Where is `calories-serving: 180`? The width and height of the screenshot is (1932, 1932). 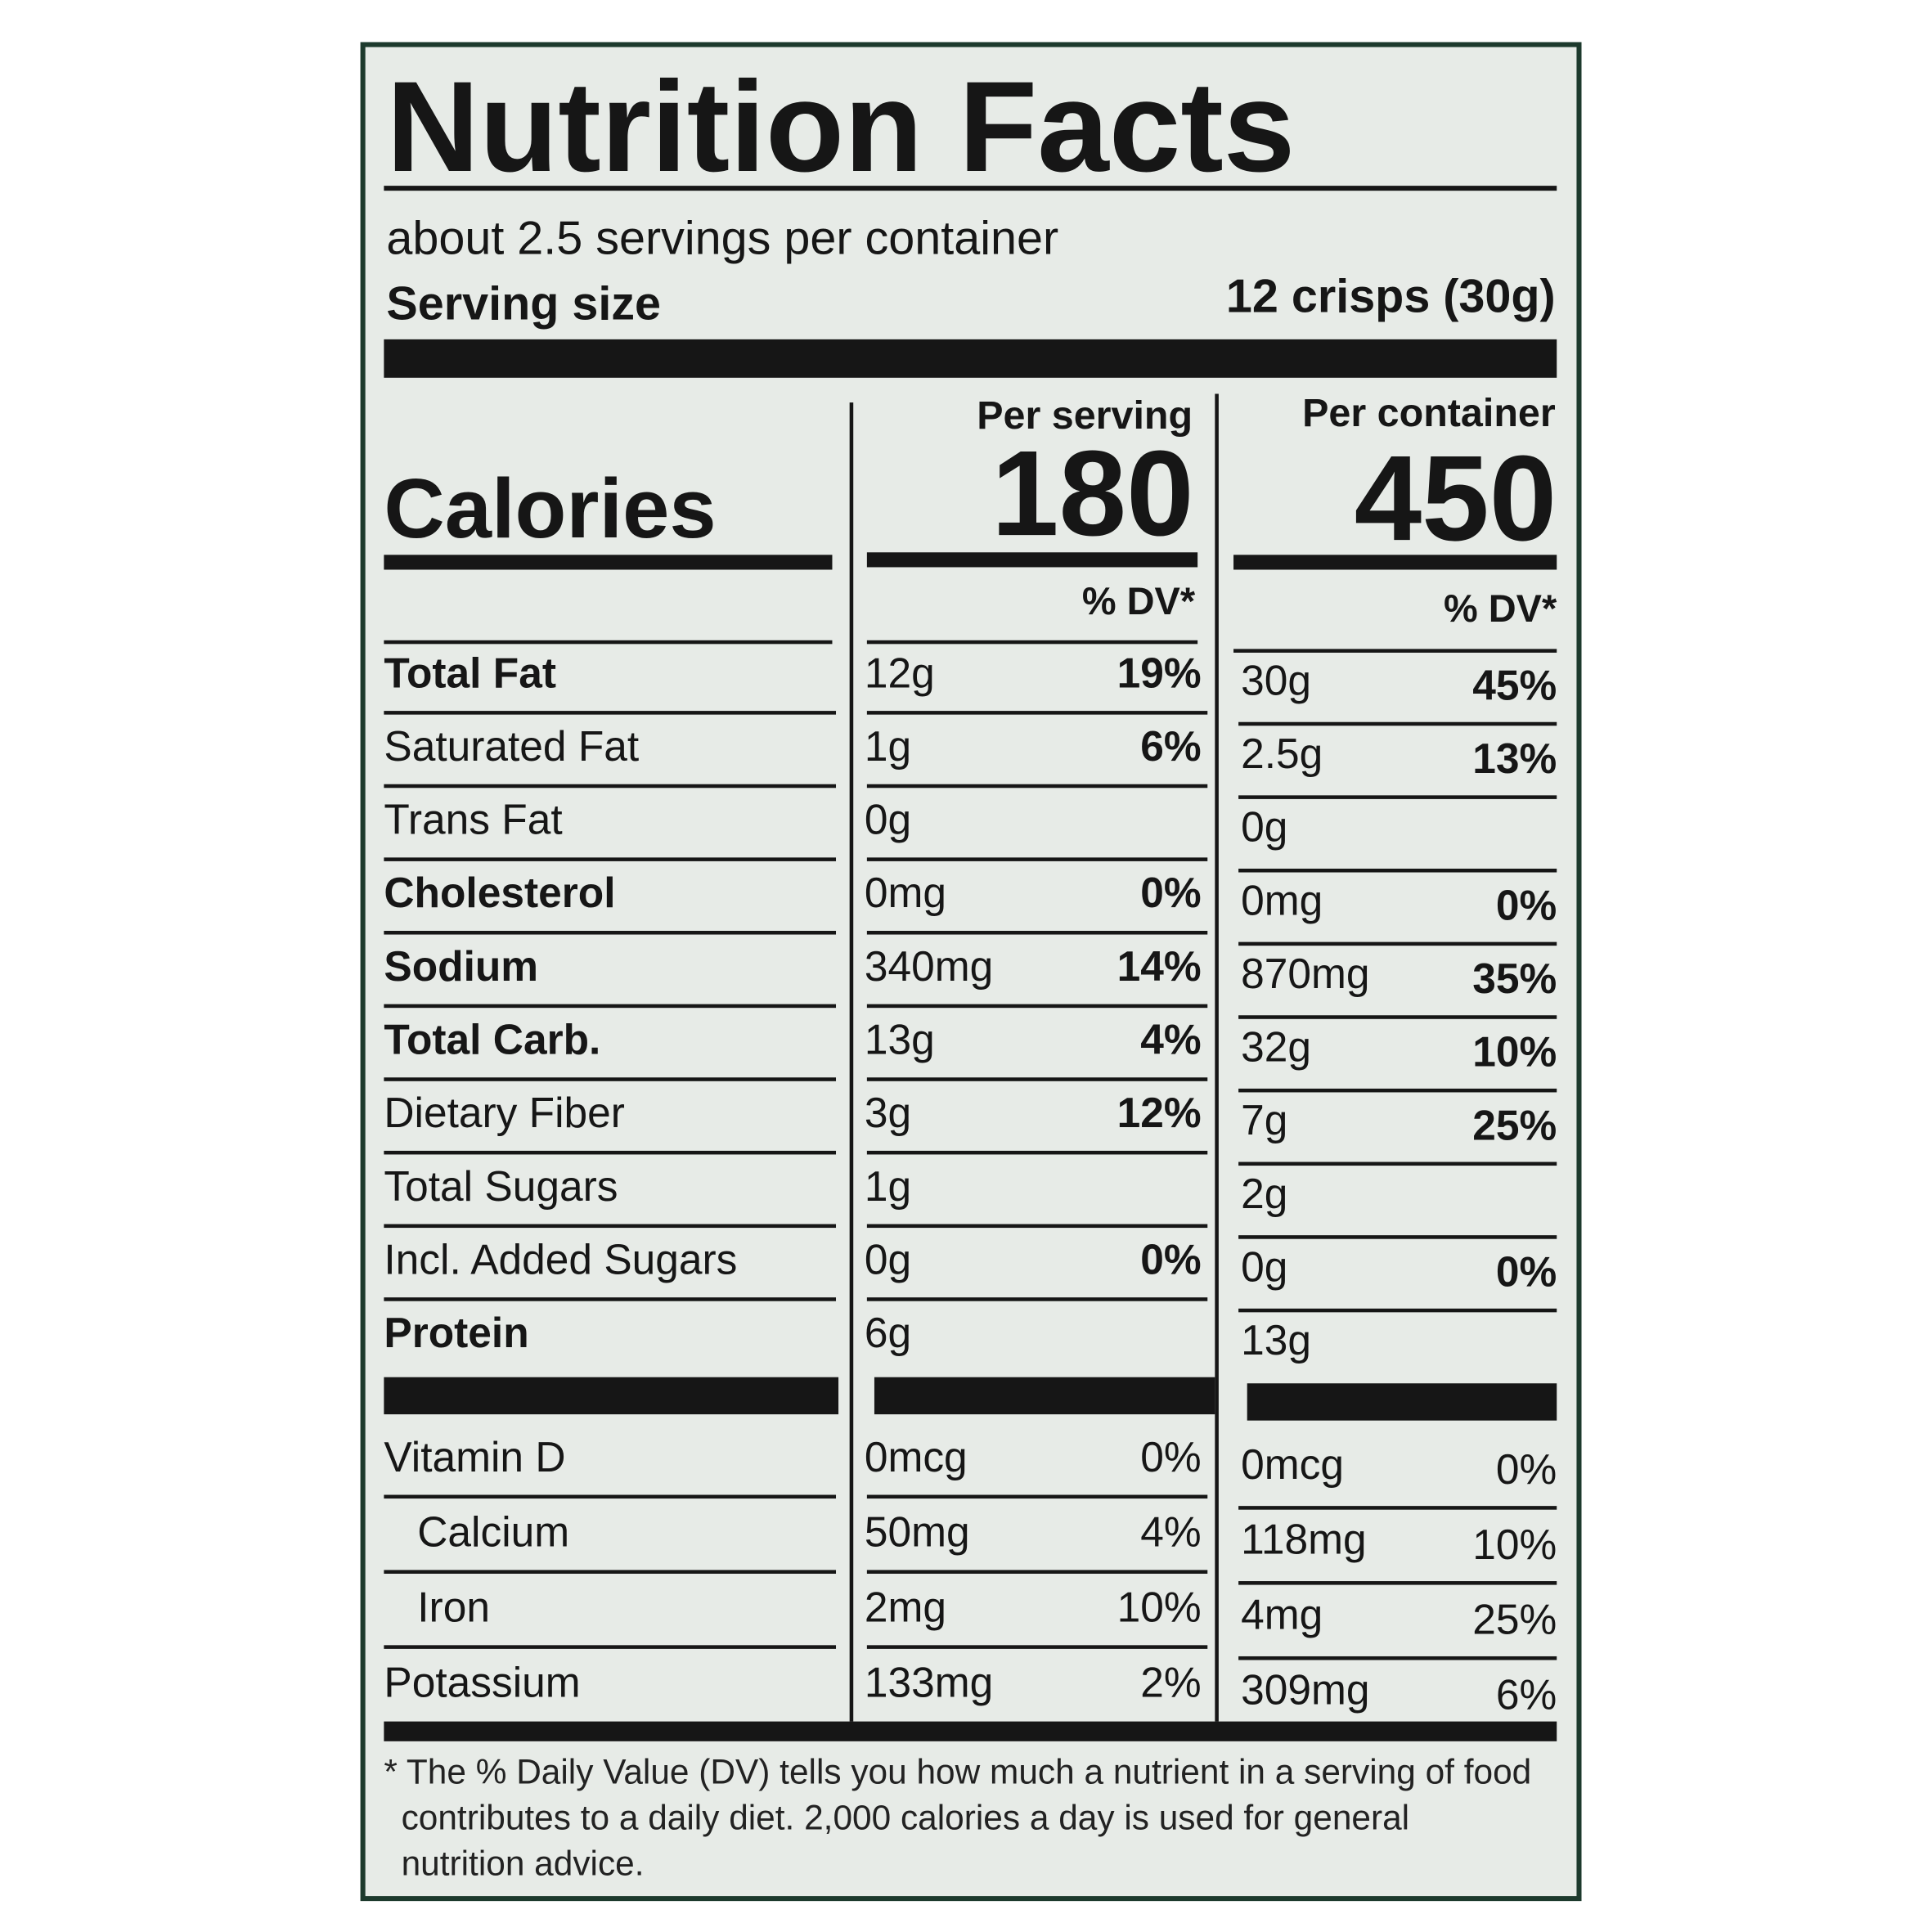
calories-serving: 180 is located at coordinates (1092, 493).